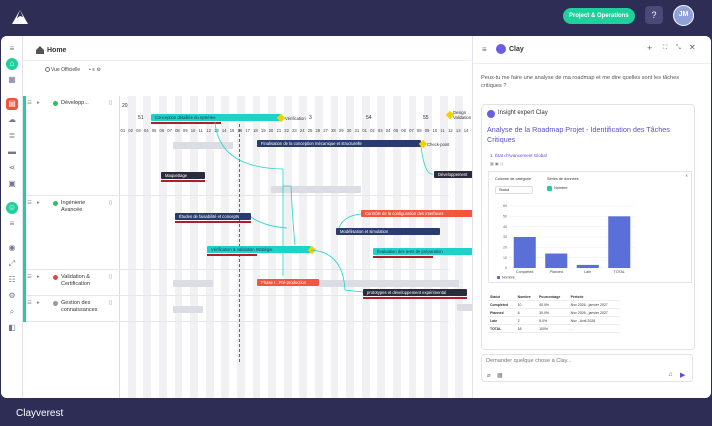  I want to click on gantt-bar: Vérification & validation Stratégie, so click(259, 249).